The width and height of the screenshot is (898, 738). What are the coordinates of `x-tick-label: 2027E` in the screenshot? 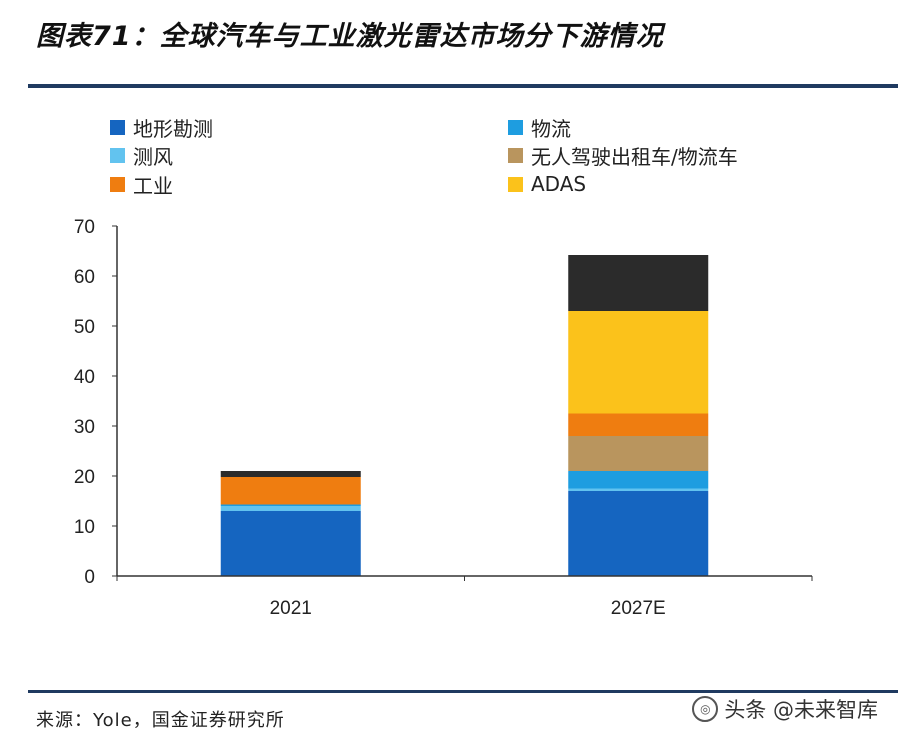 It's located at (638, 608).